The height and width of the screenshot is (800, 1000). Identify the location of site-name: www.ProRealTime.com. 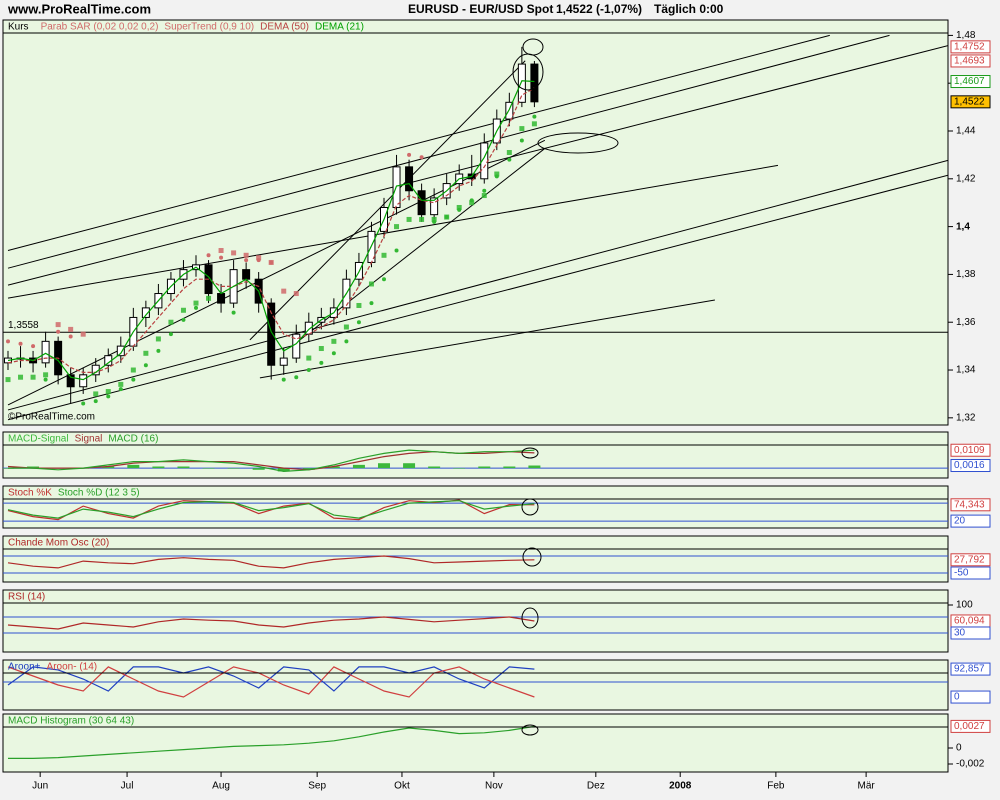
(79, 8).